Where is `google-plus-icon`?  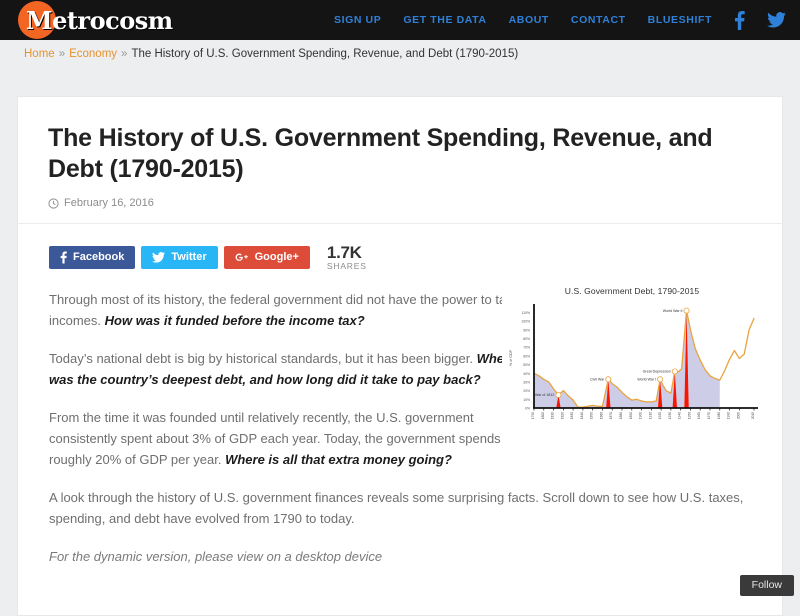
google-plus-icon is located at coordinates (242, 257).